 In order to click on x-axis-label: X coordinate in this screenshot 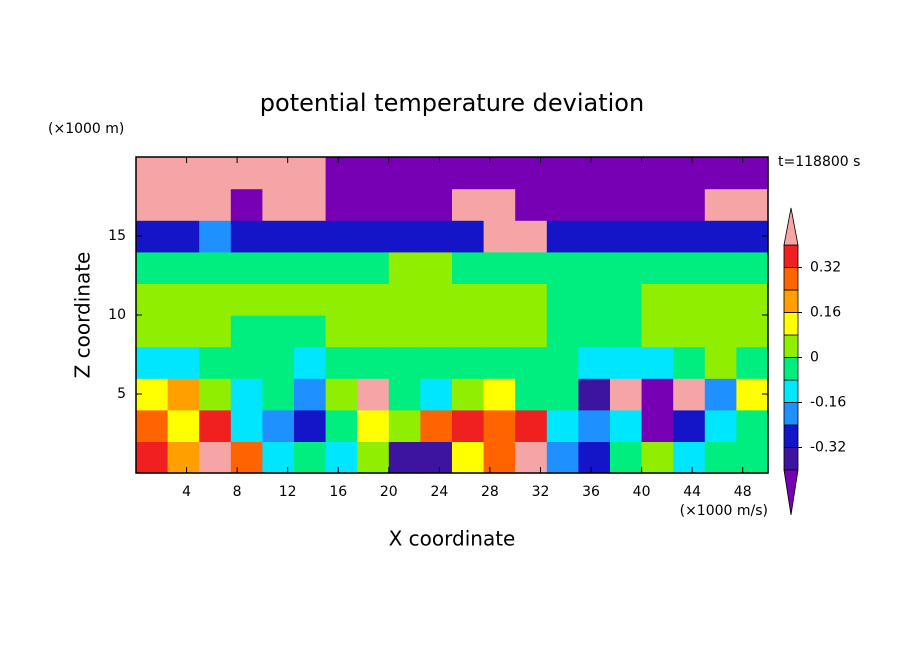, I will do `click(452, 539)`.